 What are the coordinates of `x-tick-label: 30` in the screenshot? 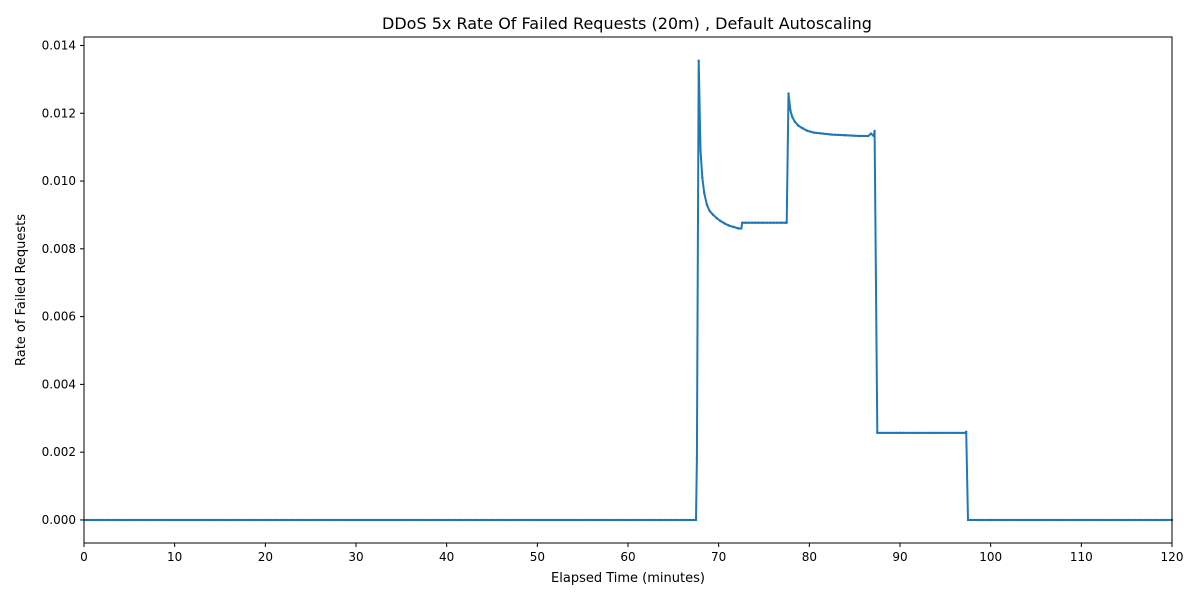 It's located at (355, 557).